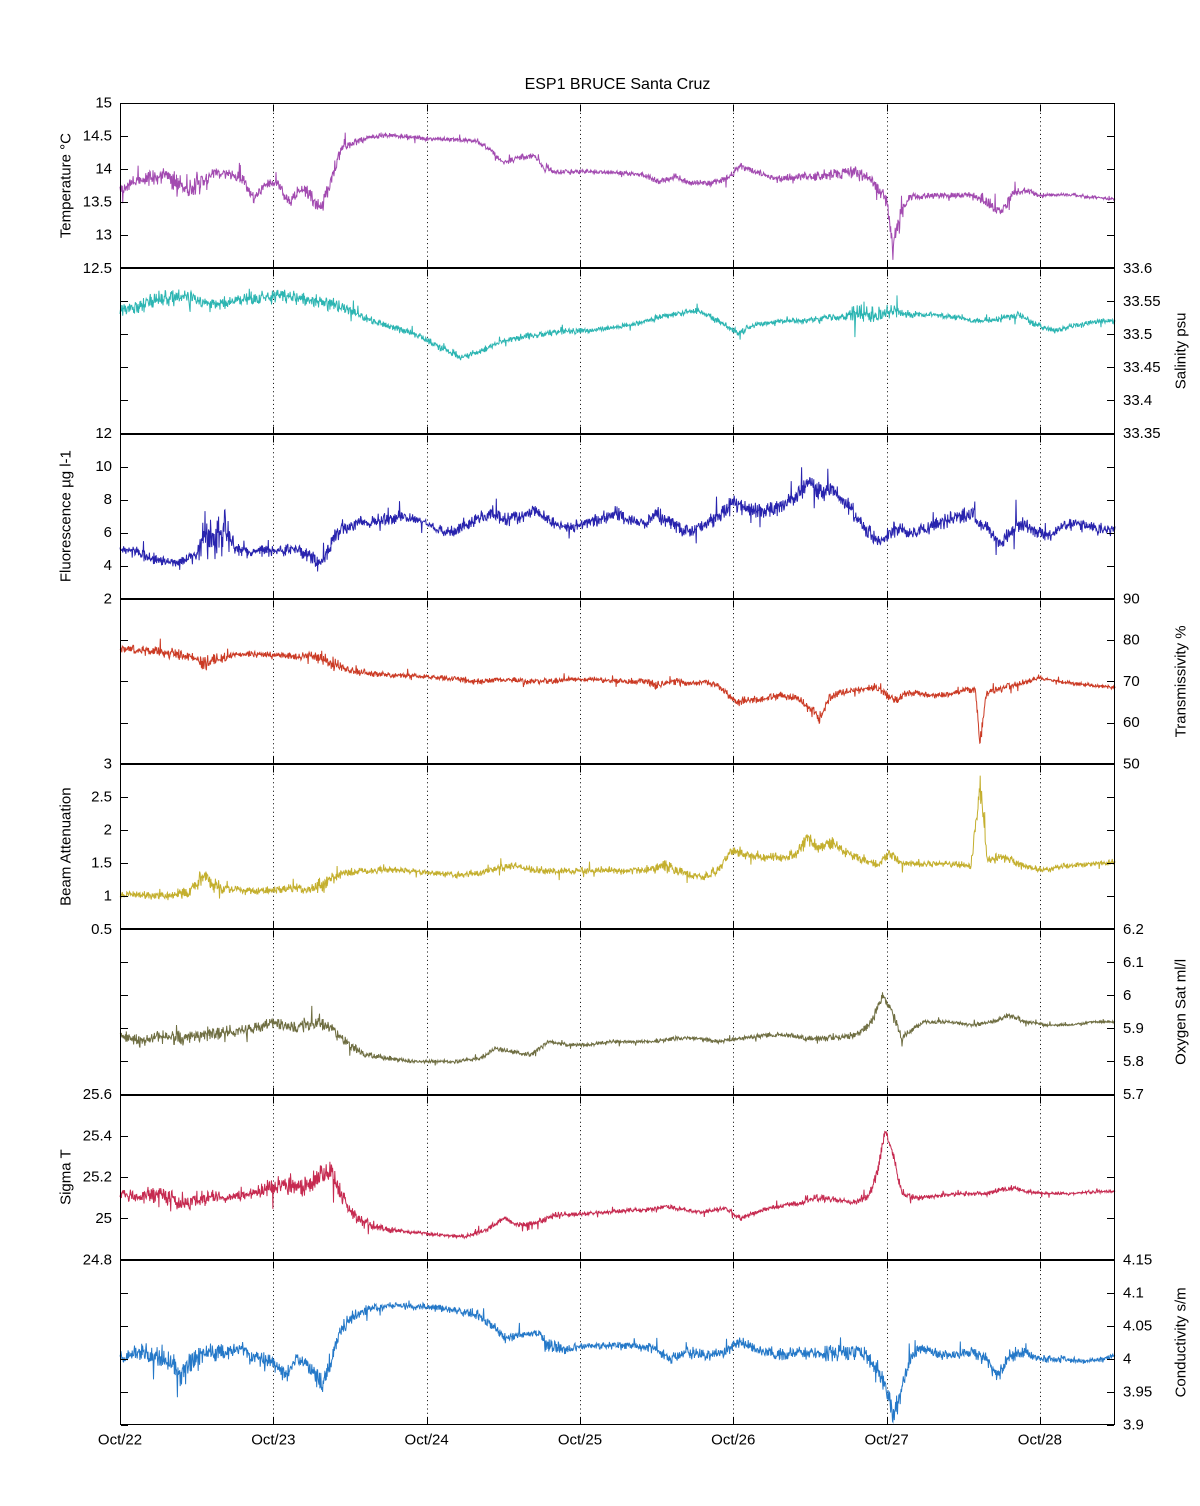 Image resolution: width=1200 pixels, height=1506 pixels. What do you see at coordinates (108, 499) in the screenshot?
I see `y-tick-label: 8` at bounding box center [108, 499].